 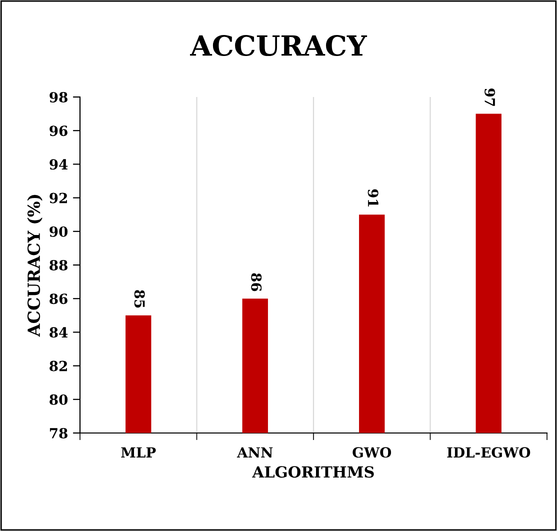 I want to click on data-label: 86, so click(x=256, y=282).